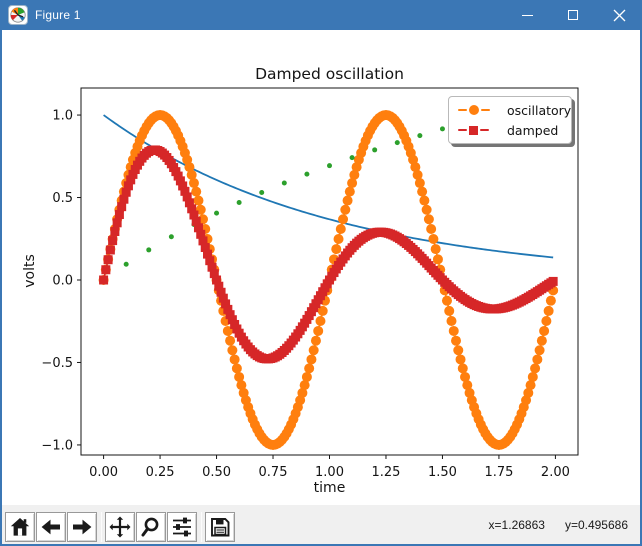 Image resolution: width=642 pixels, height=546 pixels. What do you see at coordinates (321, 15) in the screenshot?
I see `title-bar: Figure 1` at bounding box center [321, 15].